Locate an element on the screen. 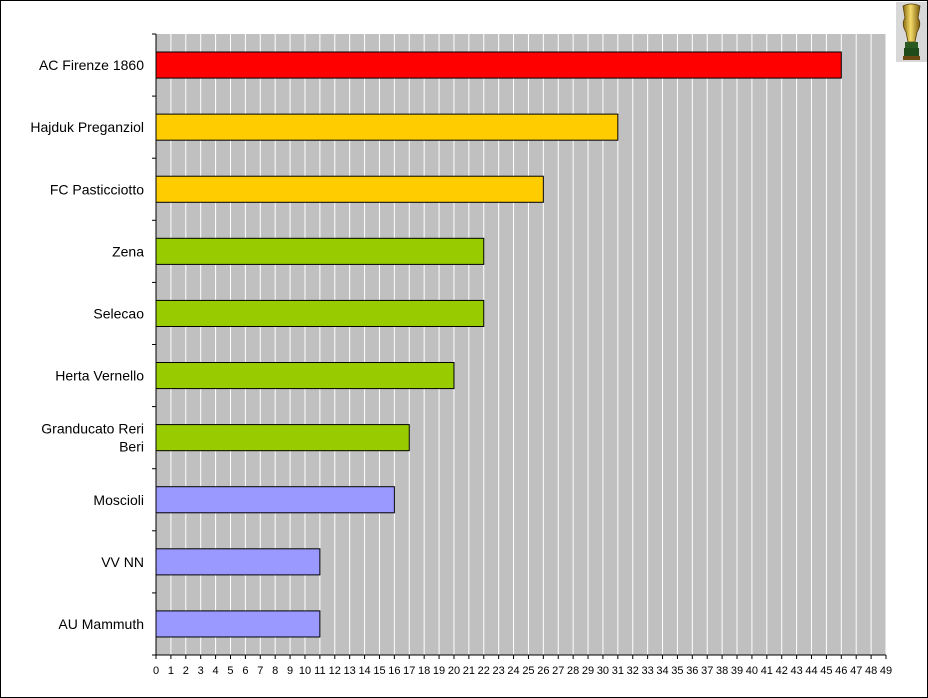 Image resolution: width=928 pixels, height=698 pixels. x-tick-label-21: 21 is located at coordinates (469, 671).